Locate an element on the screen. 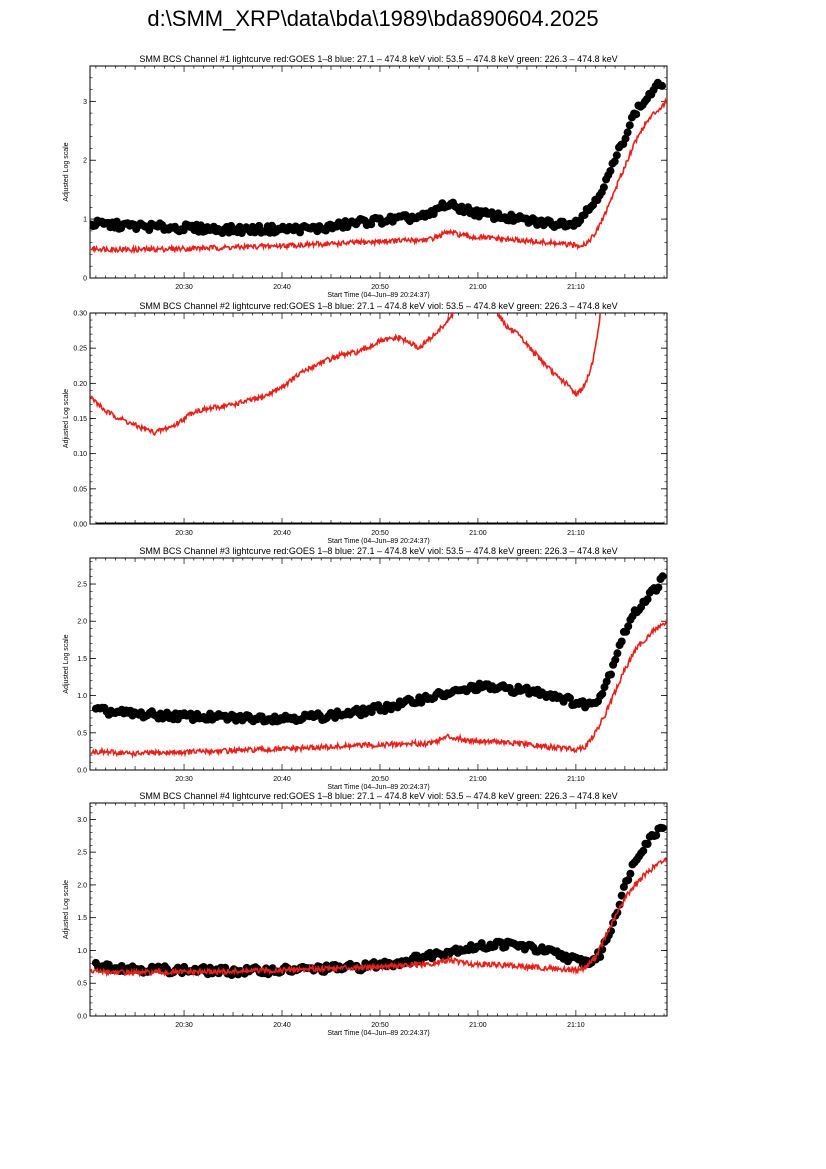 Image resolution: width=826 pixels, height=1169 pixels. y-tick-label: 0.20 is located at coordinates (80, 384).